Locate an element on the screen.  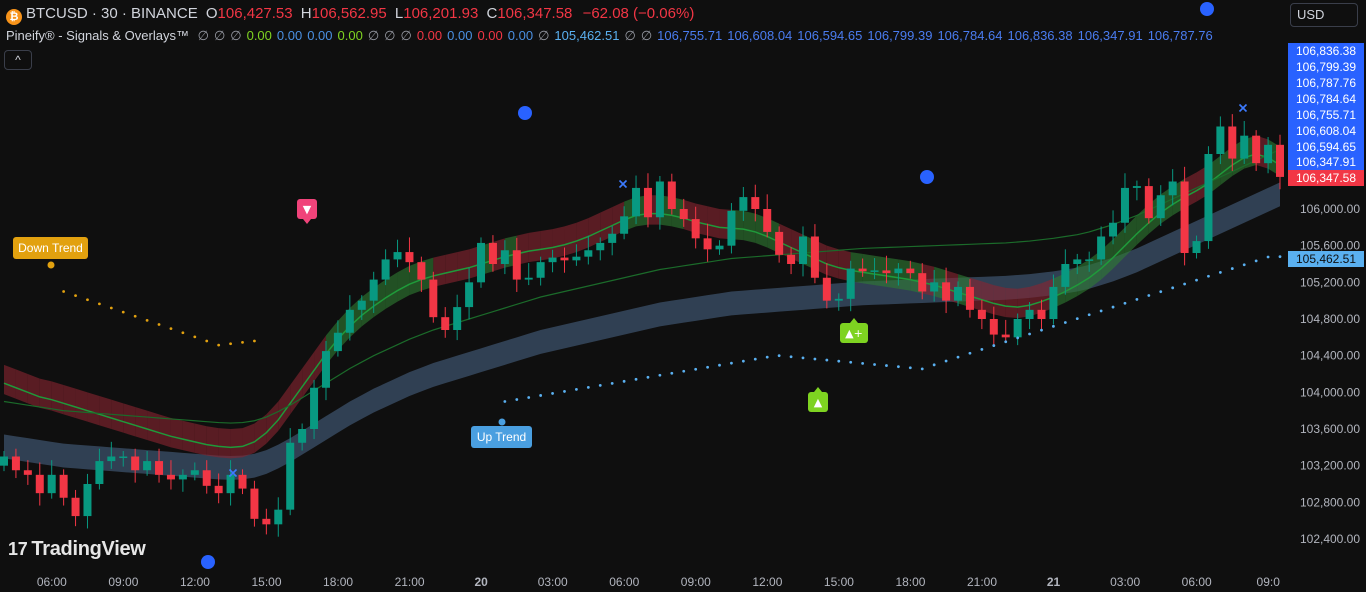
price-tag: 106,836.38 is located at coordinates (1326, 51).